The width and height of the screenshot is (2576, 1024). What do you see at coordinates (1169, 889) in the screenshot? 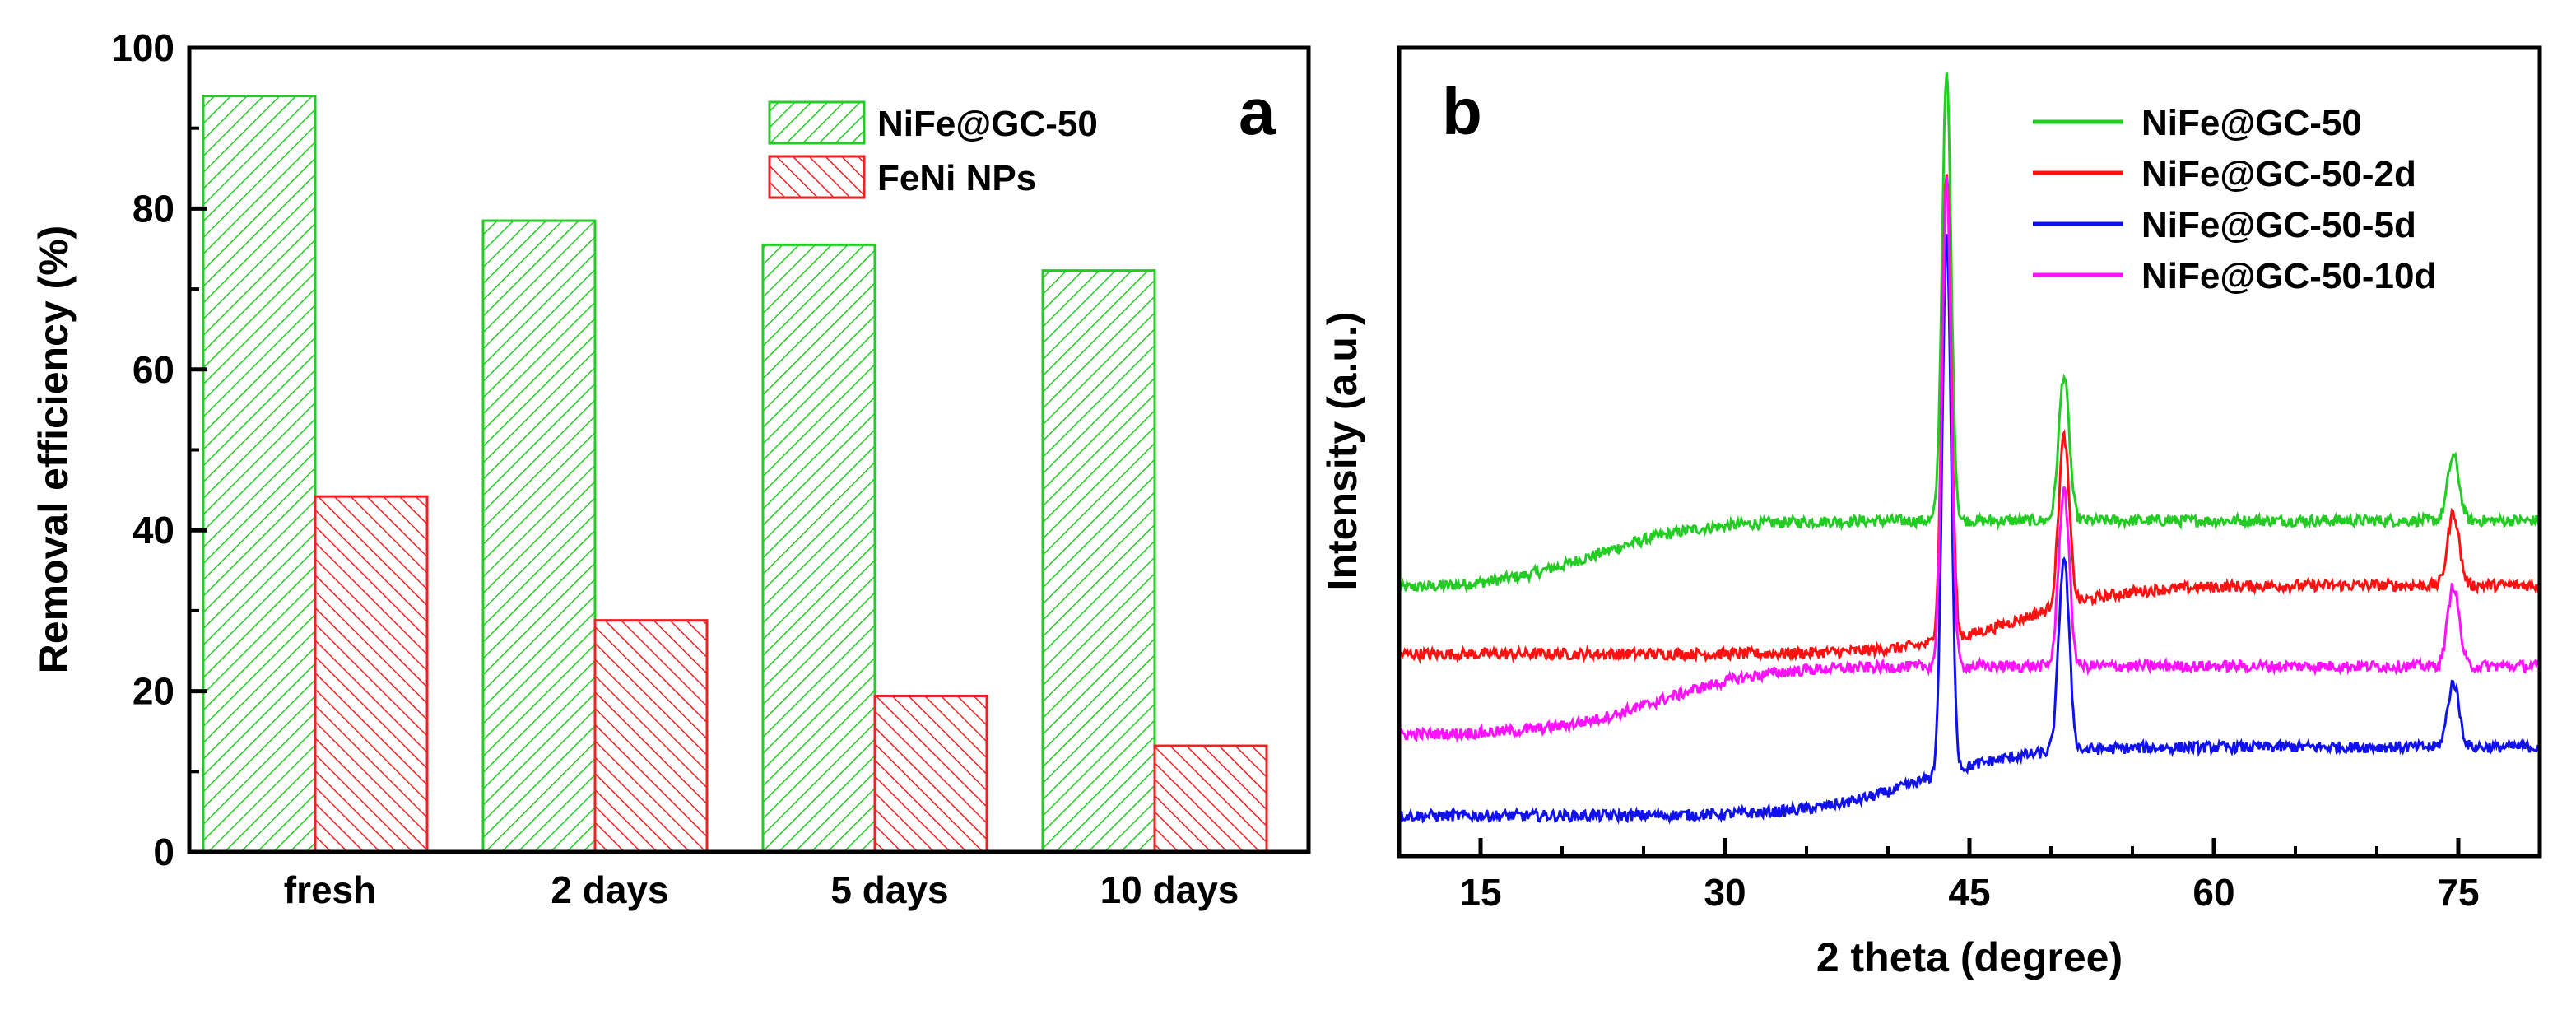
I see `a-x-tick-label-3: 10 days` at bounding box center [1169, 889].